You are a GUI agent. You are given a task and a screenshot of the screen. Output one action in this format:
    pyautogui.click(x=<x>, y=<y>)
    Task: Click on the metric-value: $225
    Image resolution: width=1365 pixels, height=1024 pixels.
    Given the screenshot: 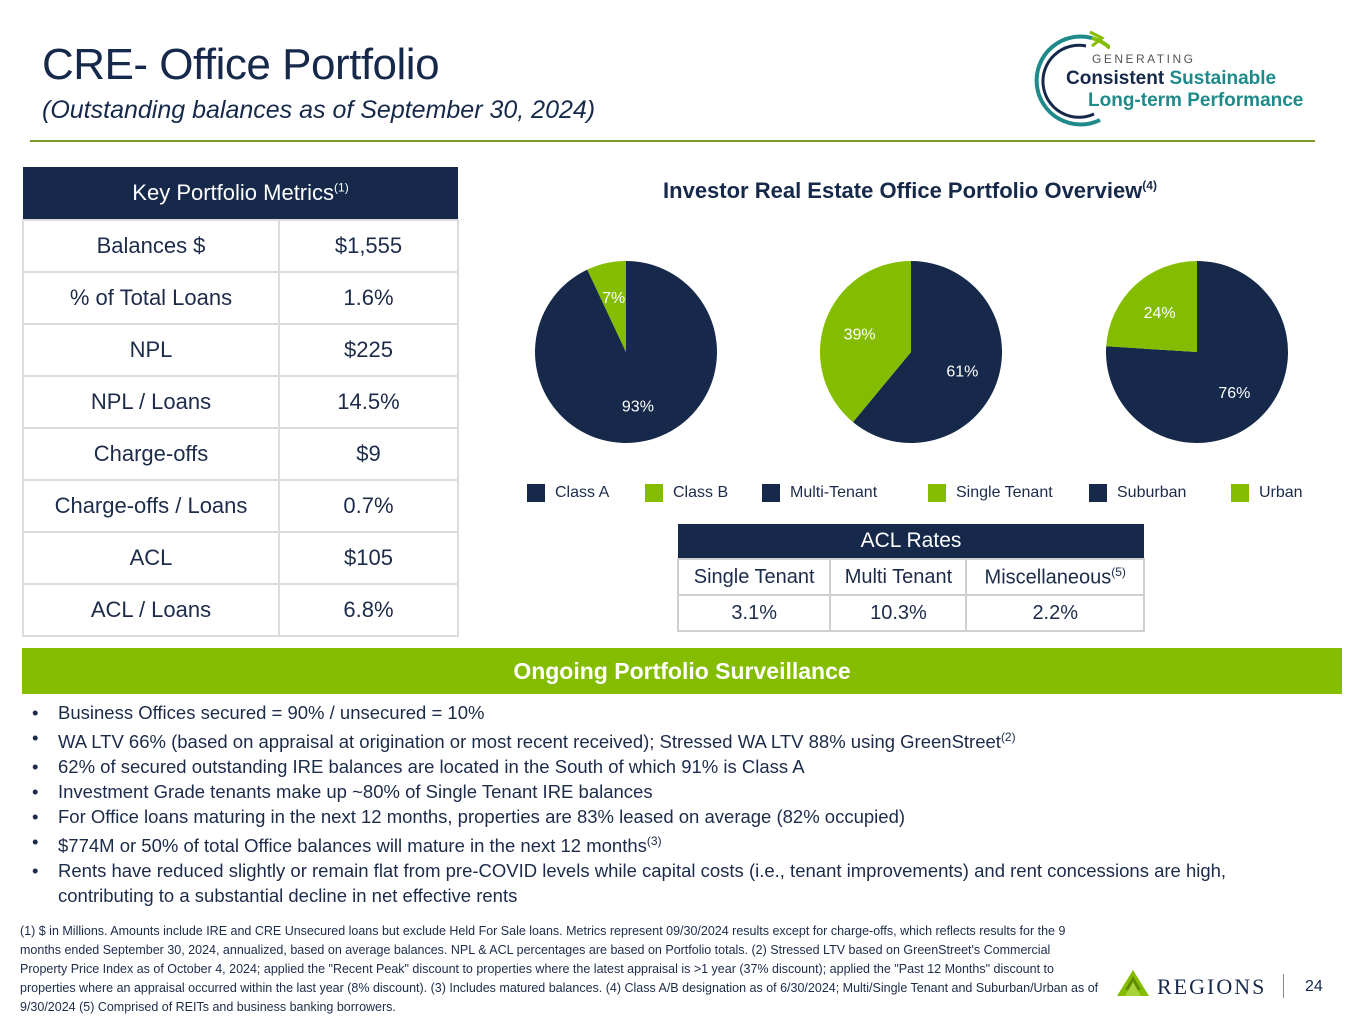 What is the action you would take?
    pyautogui.click(x=368, y=350)
    